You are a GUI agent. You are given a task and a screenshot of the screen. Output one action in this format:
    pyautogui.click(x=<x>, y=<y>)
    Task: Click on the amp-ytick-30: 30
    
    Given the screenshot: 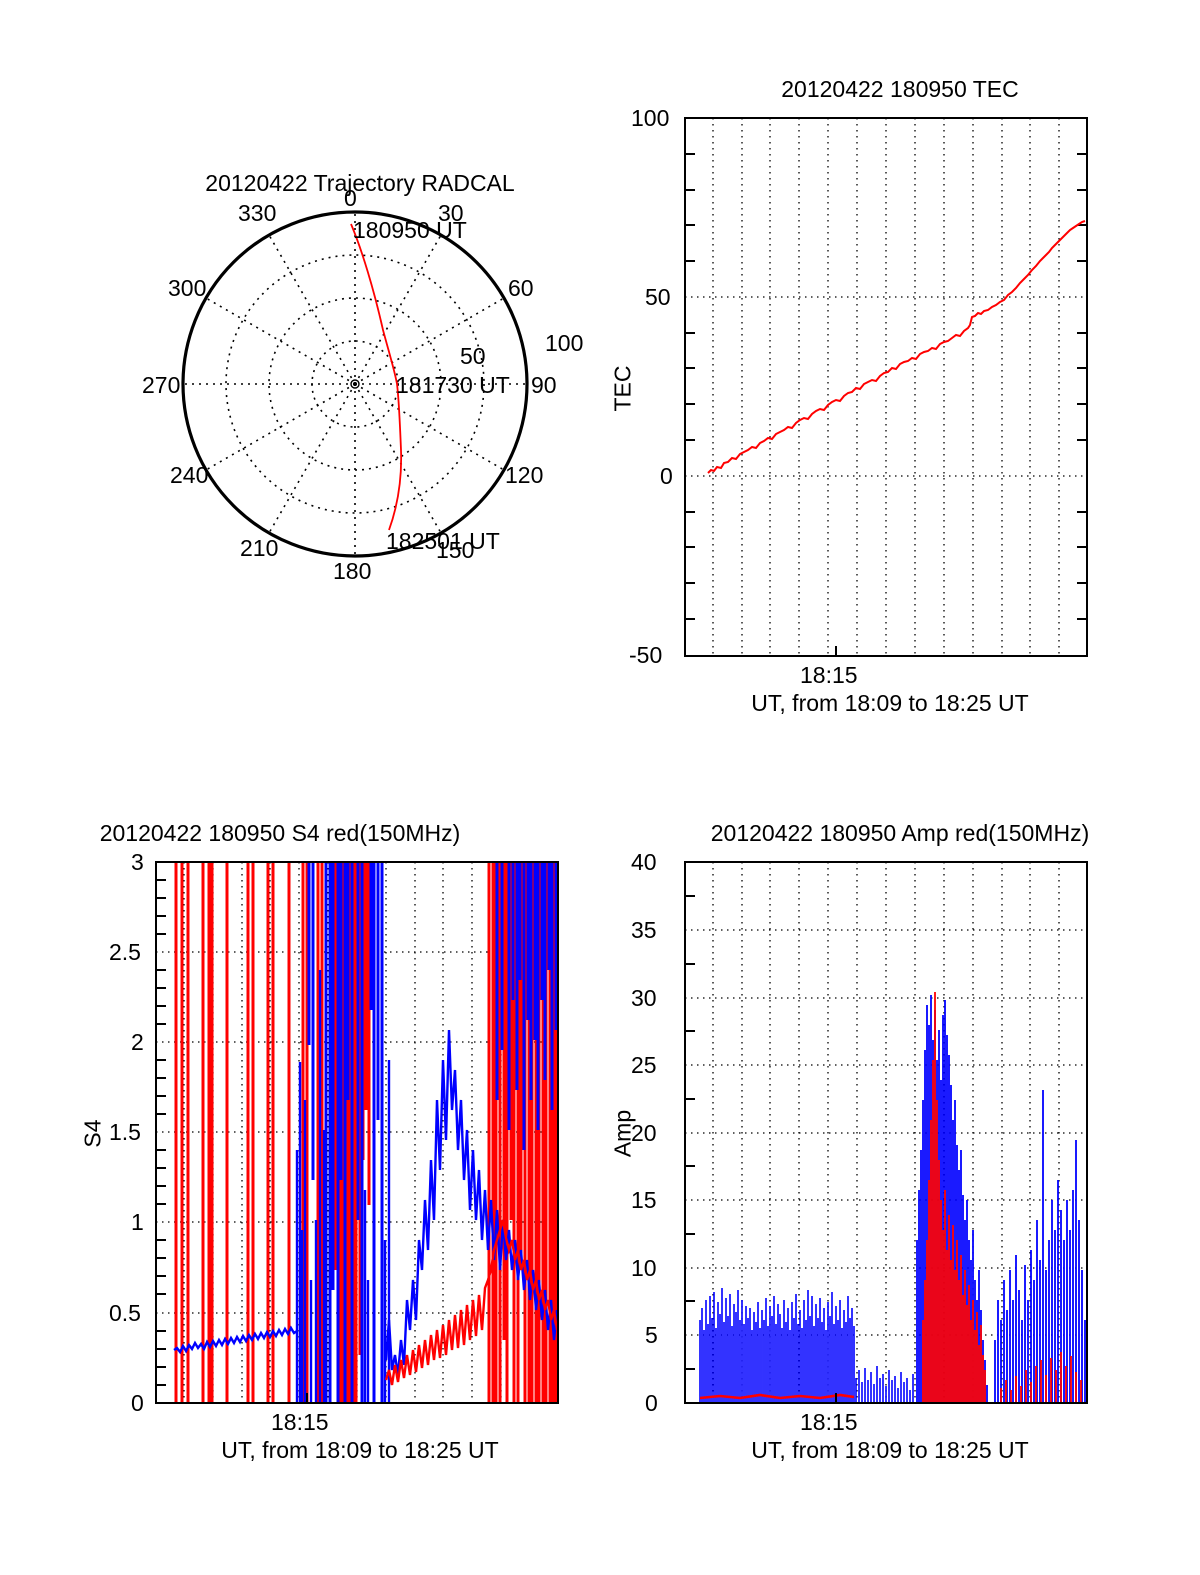 What is the action you would take?
    pyautogui.click(x=644, y=998)
    